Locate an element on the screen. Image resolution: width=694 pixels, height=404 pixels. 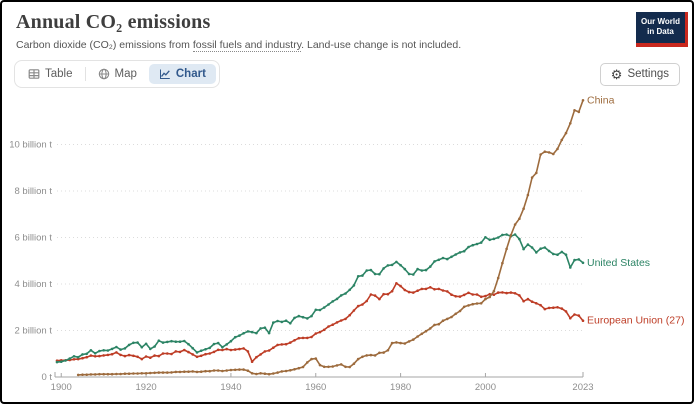
y-tick-label: 8 billion t is located at coordinates (34, 191).